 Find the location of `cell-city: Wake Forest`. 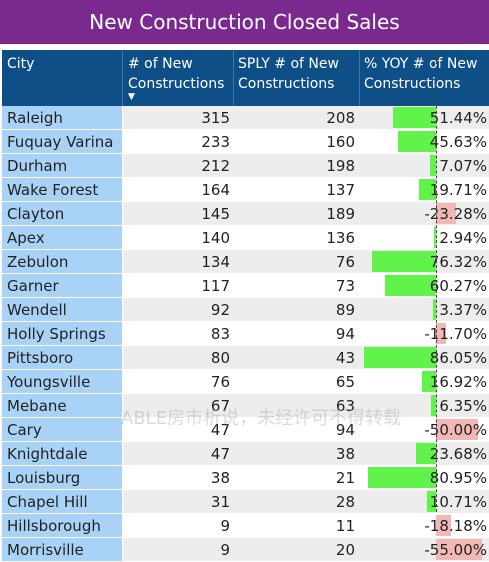

cell-city: Wake Forest is located at coordinates (62, 189).